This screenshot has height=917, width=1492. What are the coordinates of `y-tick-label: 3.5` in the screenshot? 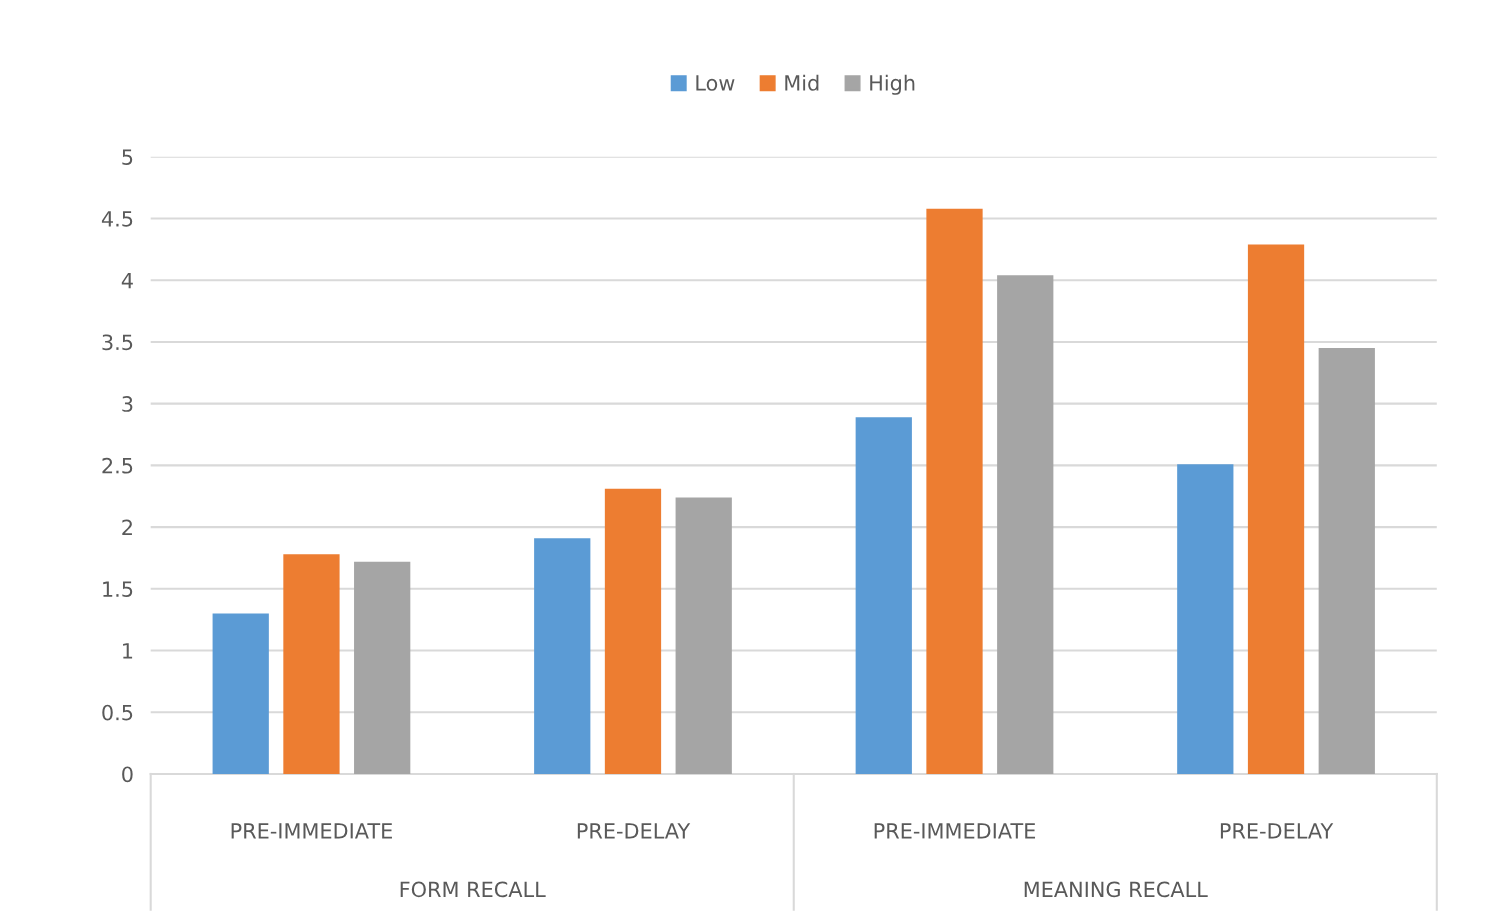 It's located at (117, 342).